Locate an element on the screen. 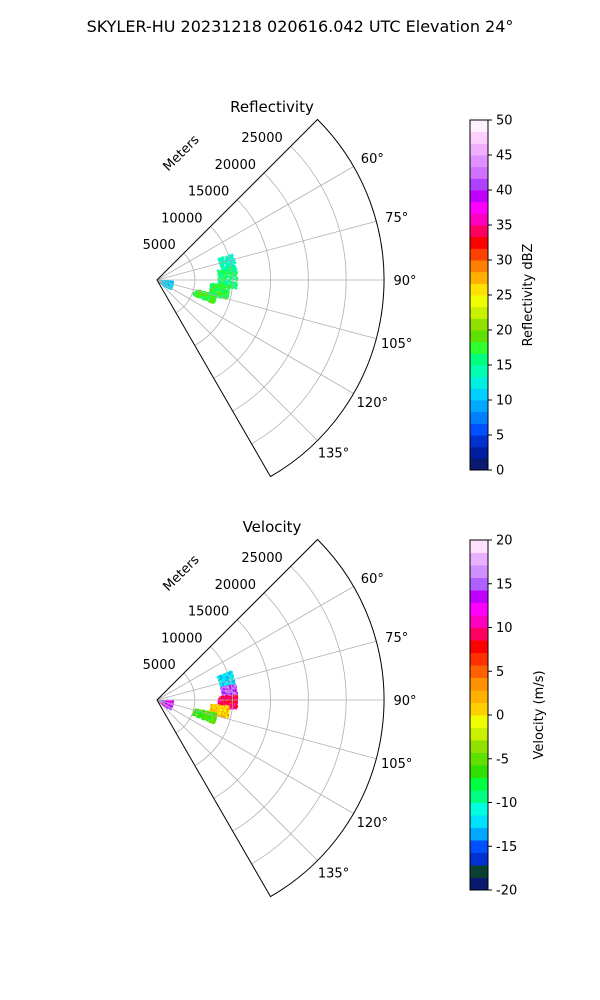 This screenshot has height=1000, width=600. colorbar-tick-label: 25 is located at coordinates (504, 296).